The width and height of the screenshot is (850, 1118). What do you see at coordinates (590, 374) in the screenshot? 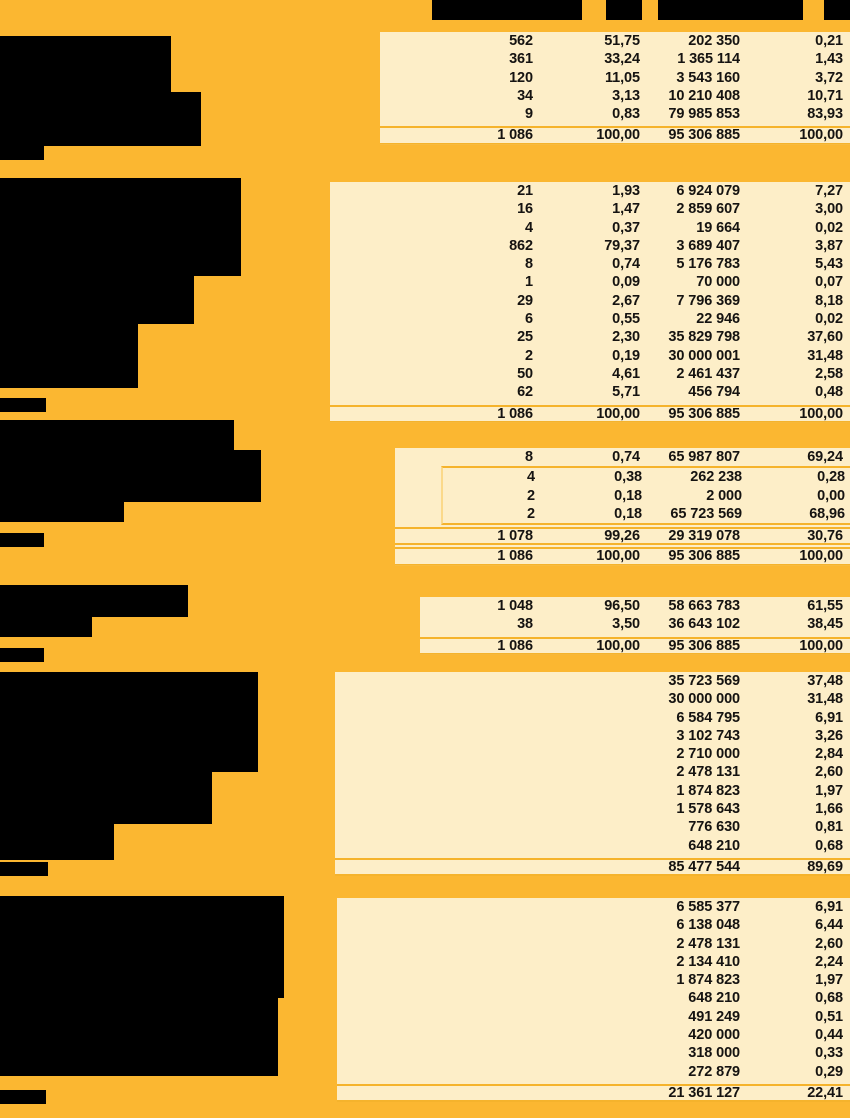
I see `table-row: 50 4,61 2 461 437 2,58` at bounding box center [590, 374].